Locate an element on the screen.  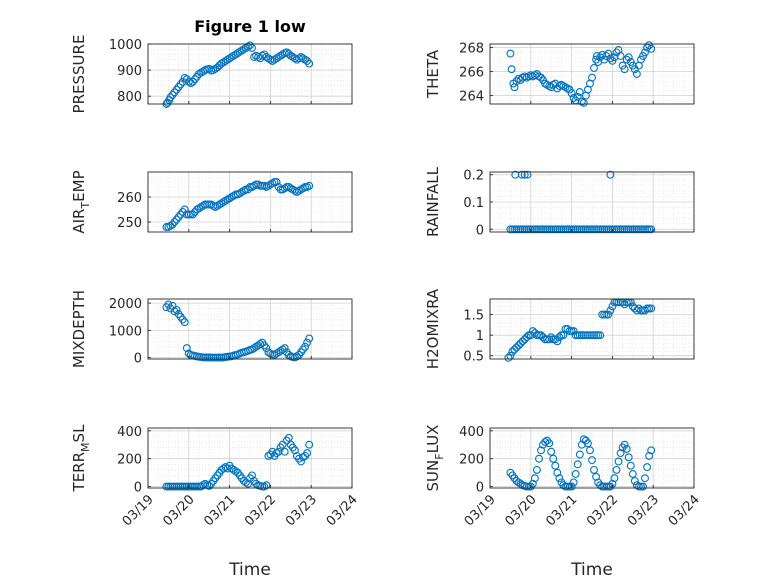
y-tick-label: 1 is located at coordinates (480, 336).